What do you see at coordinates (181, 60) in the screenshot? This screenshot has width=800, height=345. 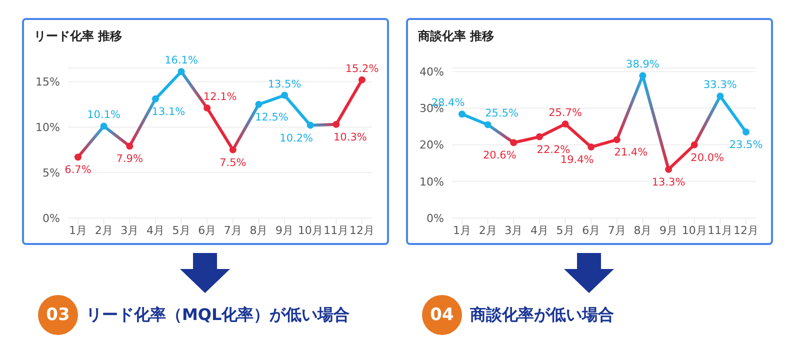 I see `data-label: 16.1%` at bounding box center [181, 60].